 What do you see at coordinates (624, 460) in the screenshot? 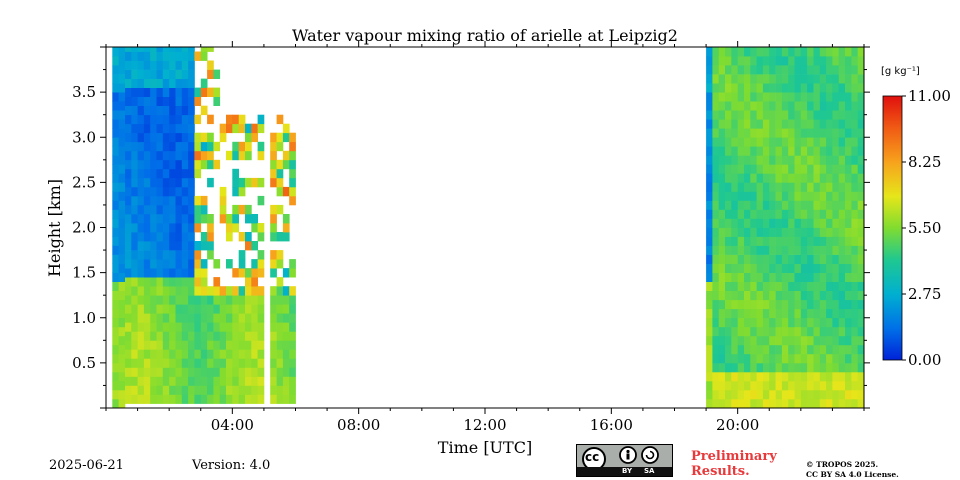
I see `license-badge: cc BY SA` at bounding box center [624, 460].